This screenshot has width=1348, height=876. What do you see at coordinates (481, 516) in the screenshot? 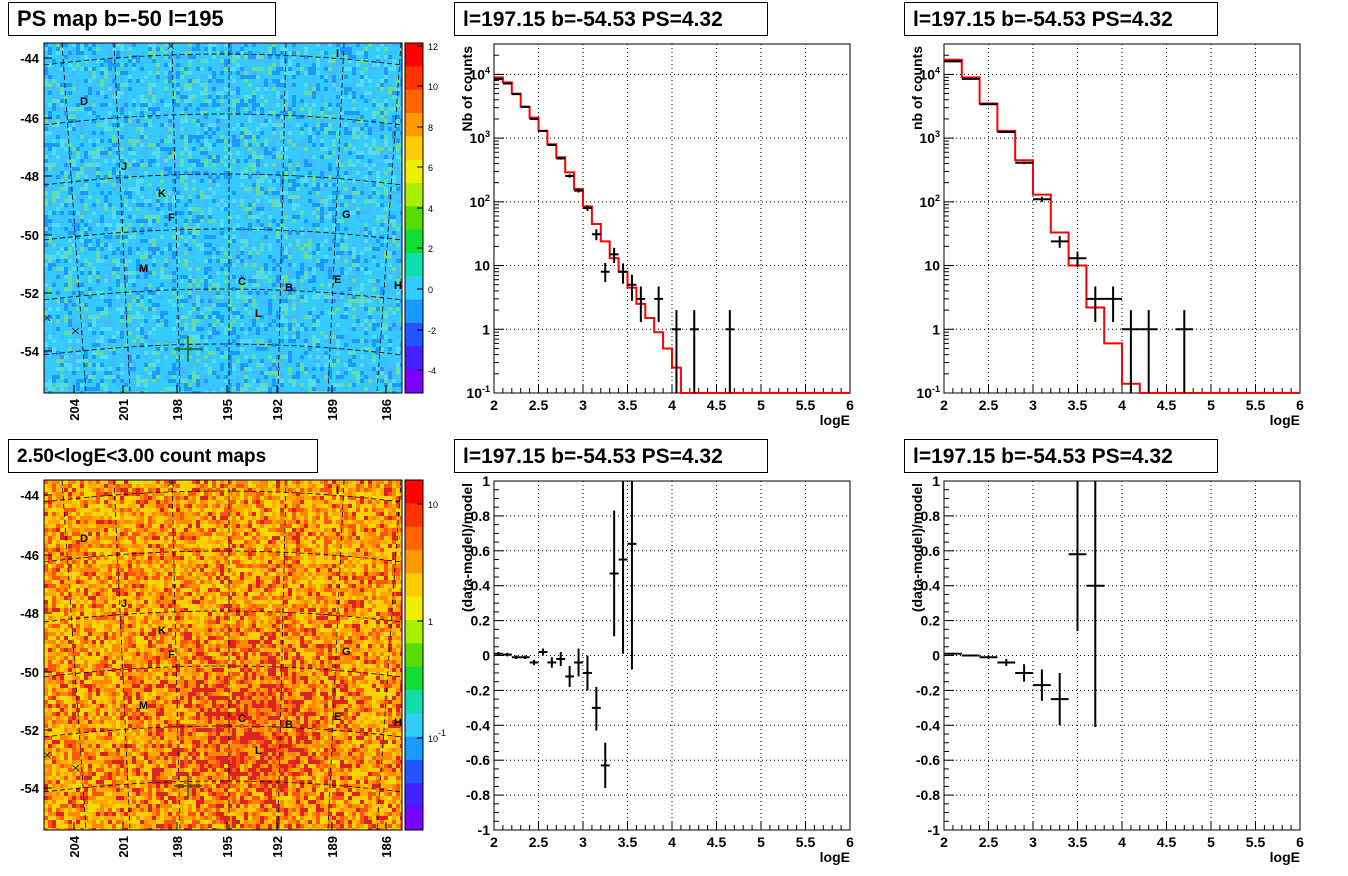
I see `y-tick-label: 0.8` at bounding box center [481, 516].